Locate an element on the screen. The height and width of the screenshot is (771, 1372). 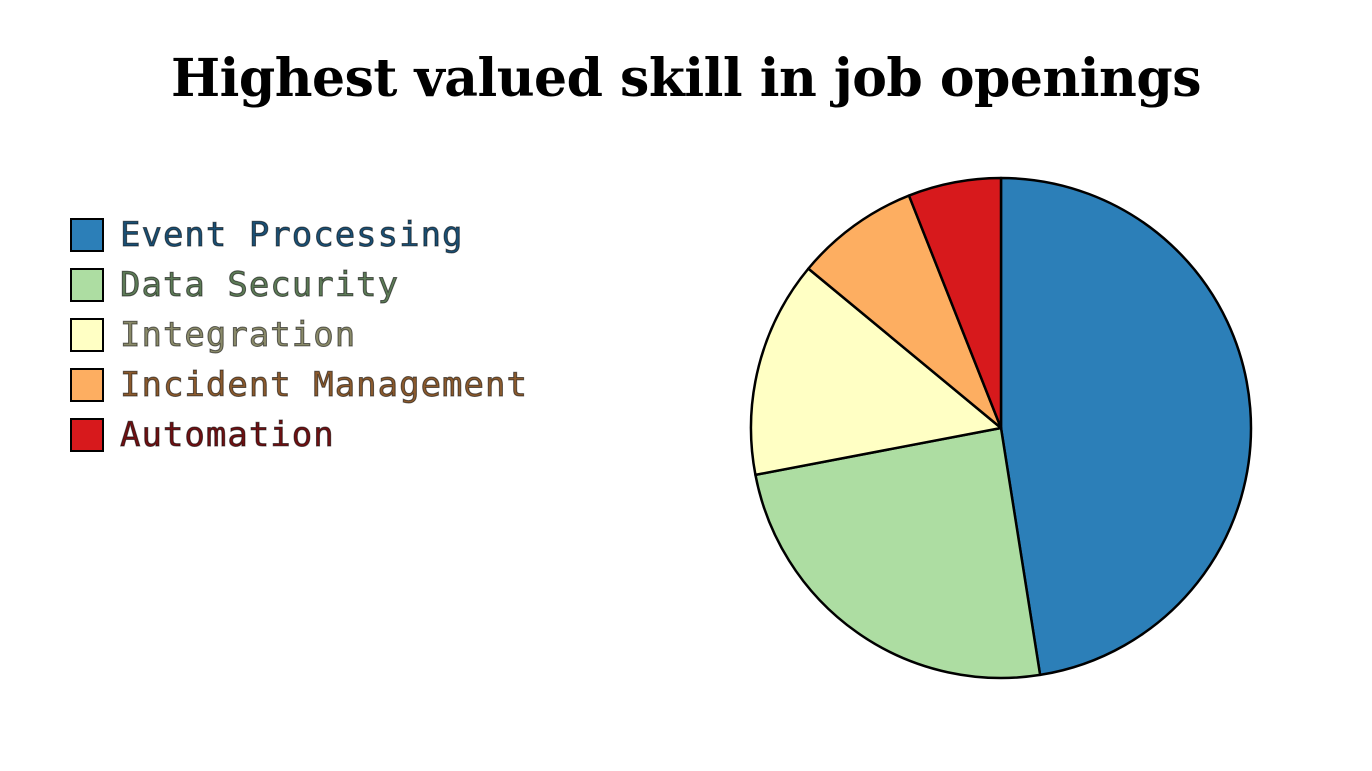
pie-slice-event-processing is located at coordinates (1126, 426).